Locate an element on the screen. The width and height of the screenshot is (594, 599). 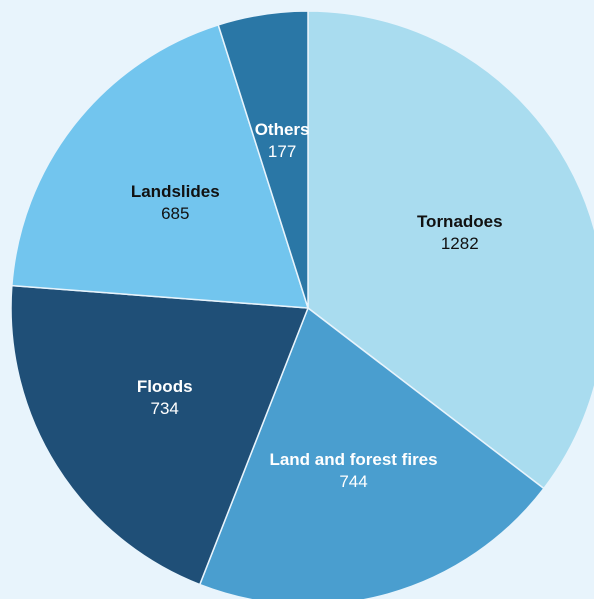
slice-label: Tornadoes 1282 is located at coordinates (460, 233).